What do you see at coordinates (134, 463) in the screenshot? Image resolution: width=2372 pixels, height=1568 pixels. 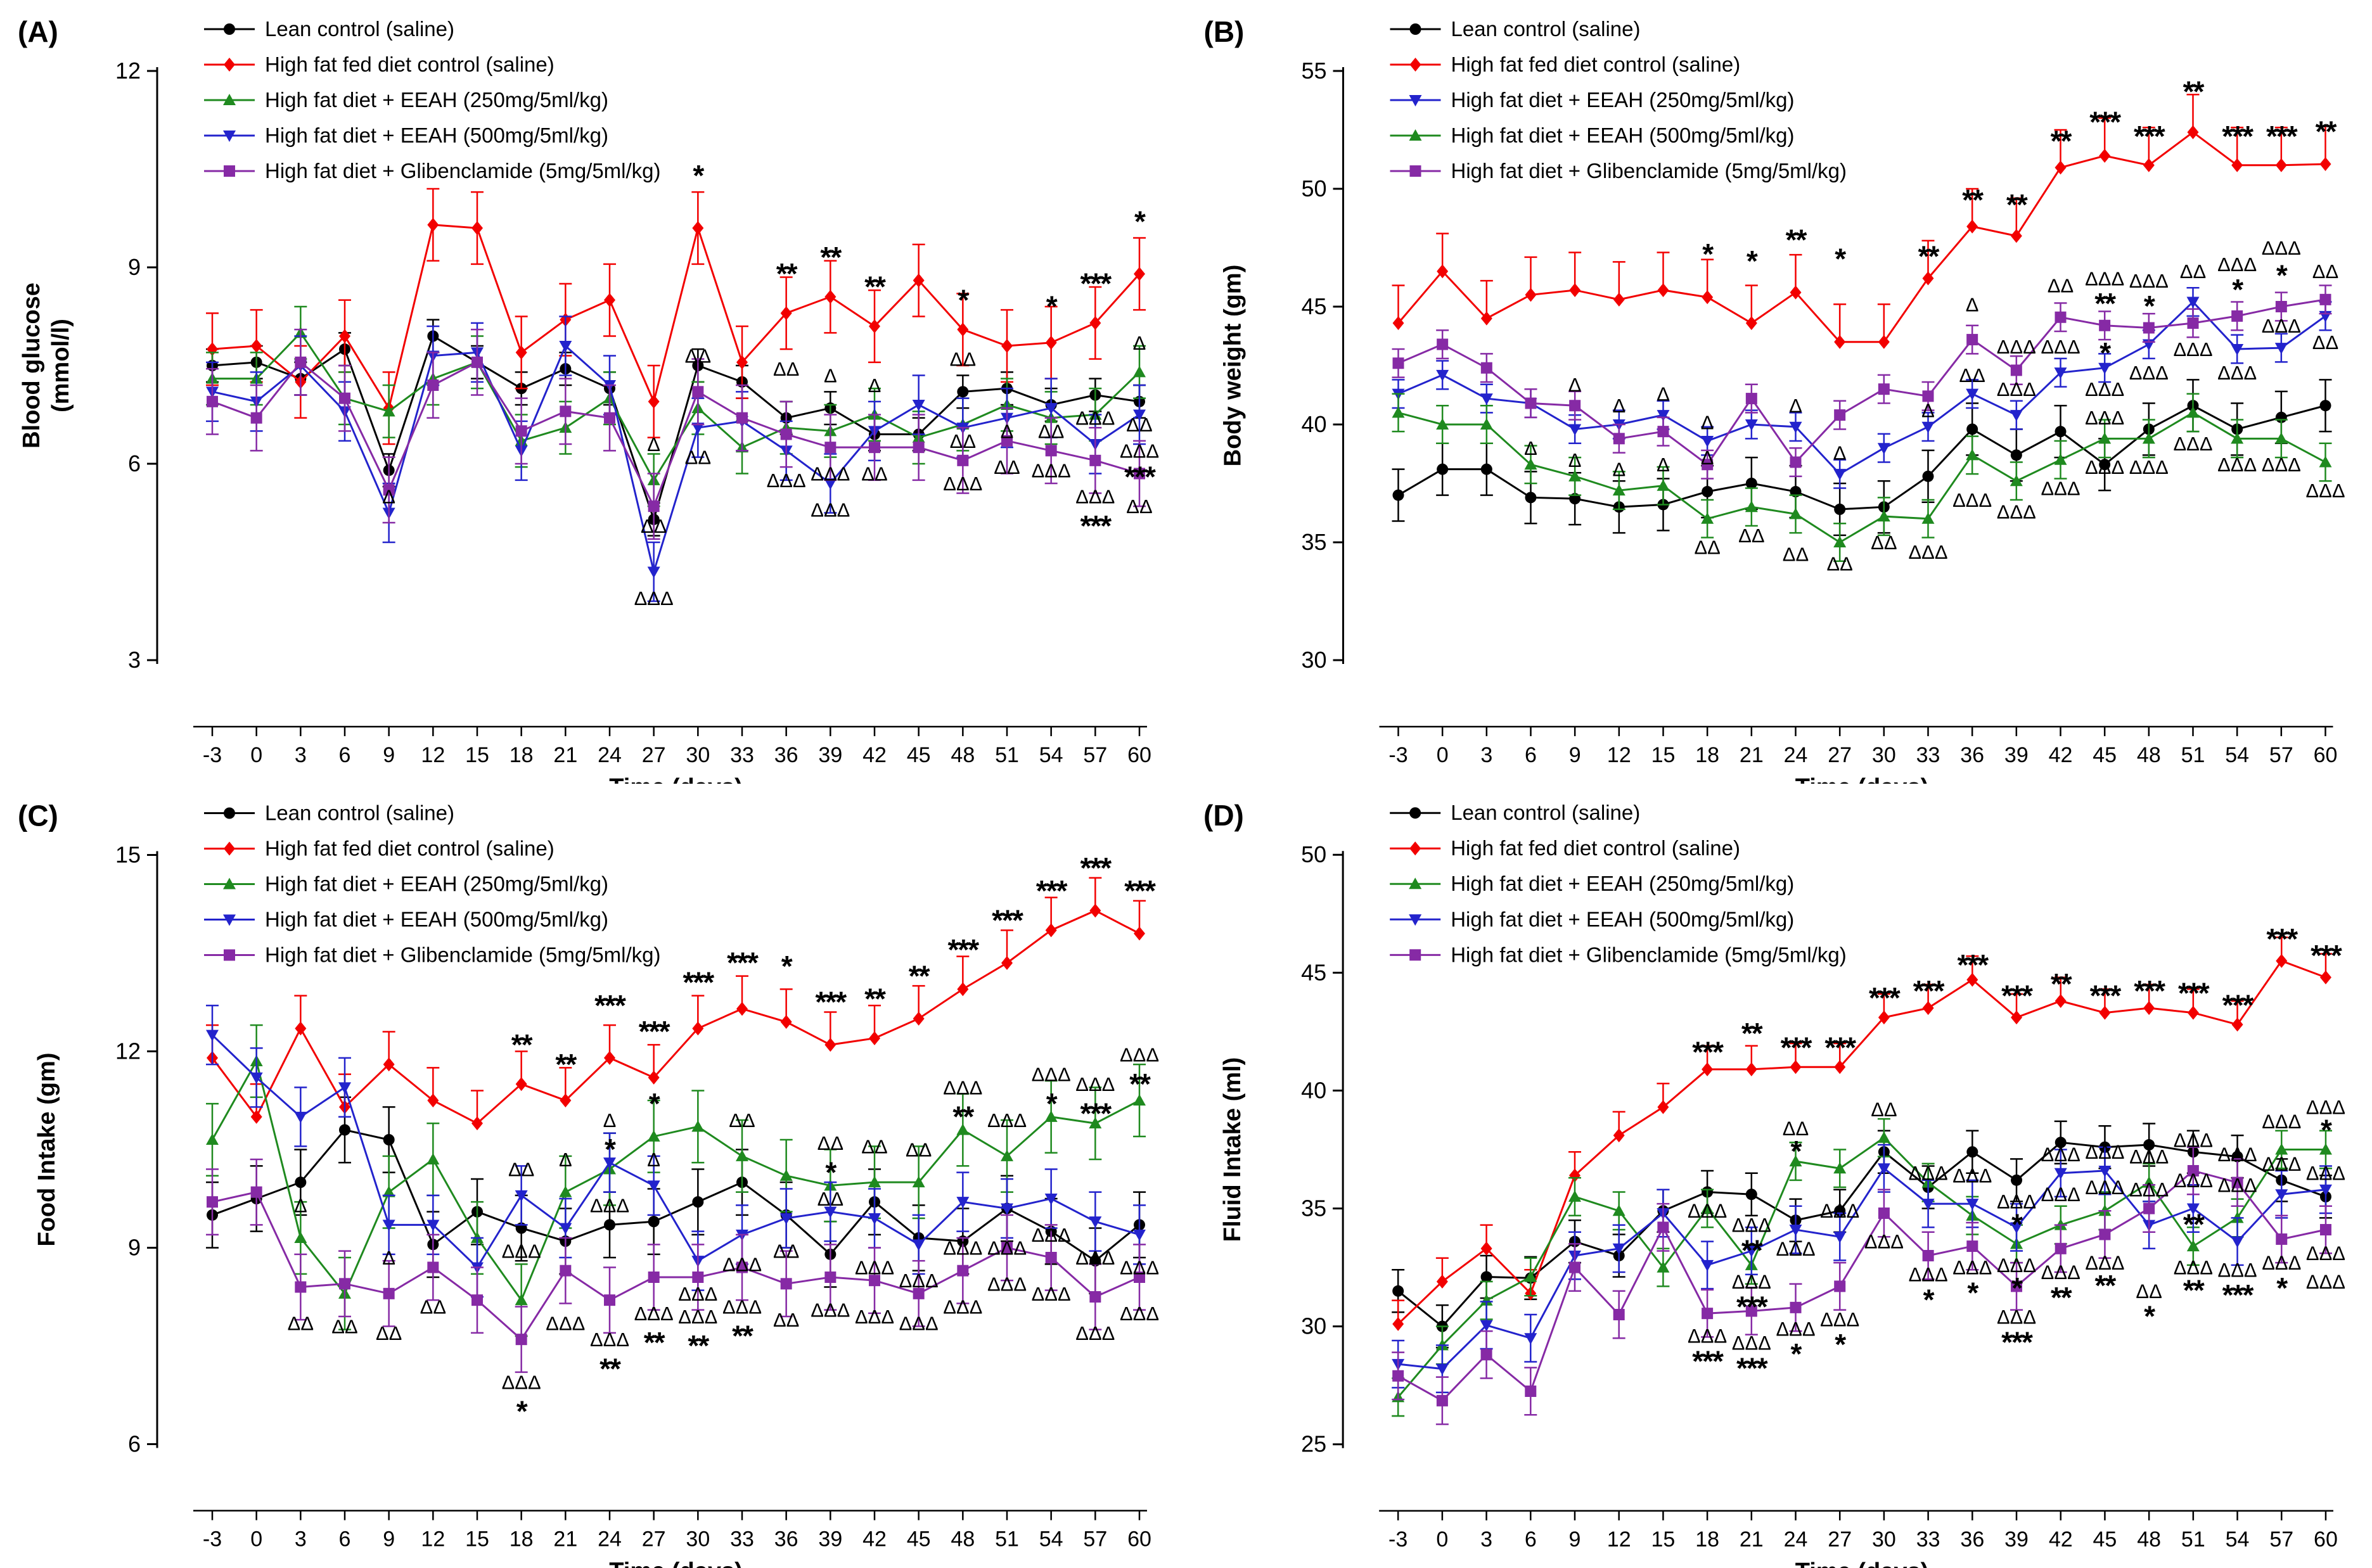 I see `y-tick-label: 6` at bounding box center [134, 463].